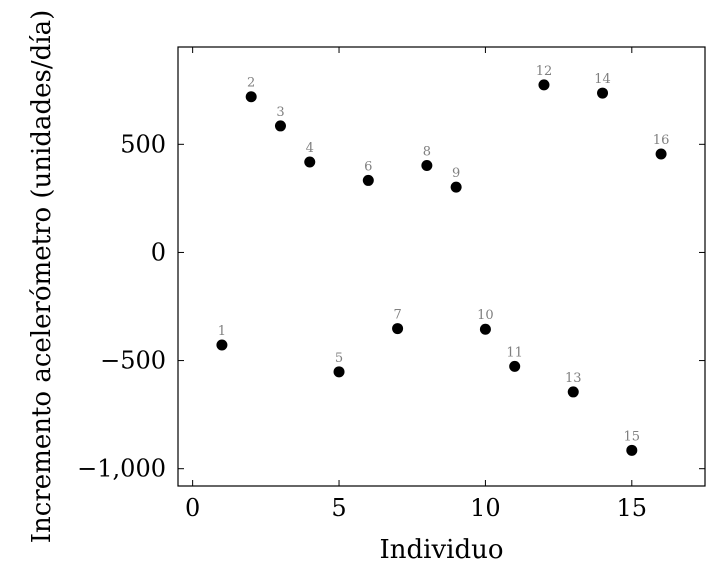 This screenshot has width=722, height=570. Describe the element at coordinates (280, 112) in the screenshot. I see `point-label: 3` at that location.